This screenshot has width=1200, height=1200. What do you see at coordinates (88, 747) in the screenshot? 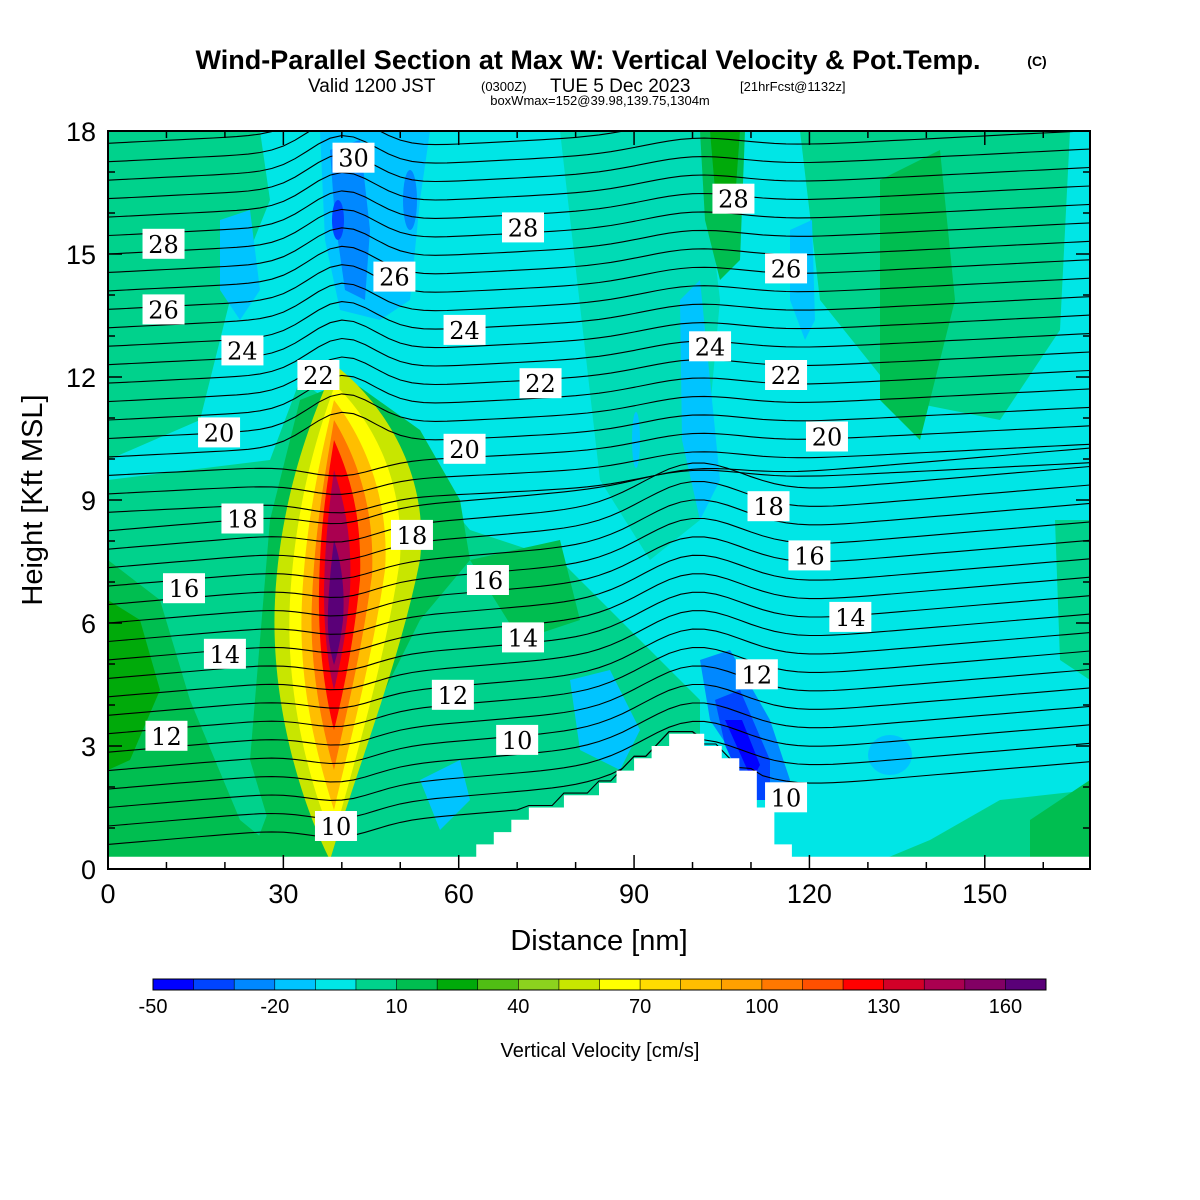
I see `y-tick-label: 3` at bounding box center [88, 747].